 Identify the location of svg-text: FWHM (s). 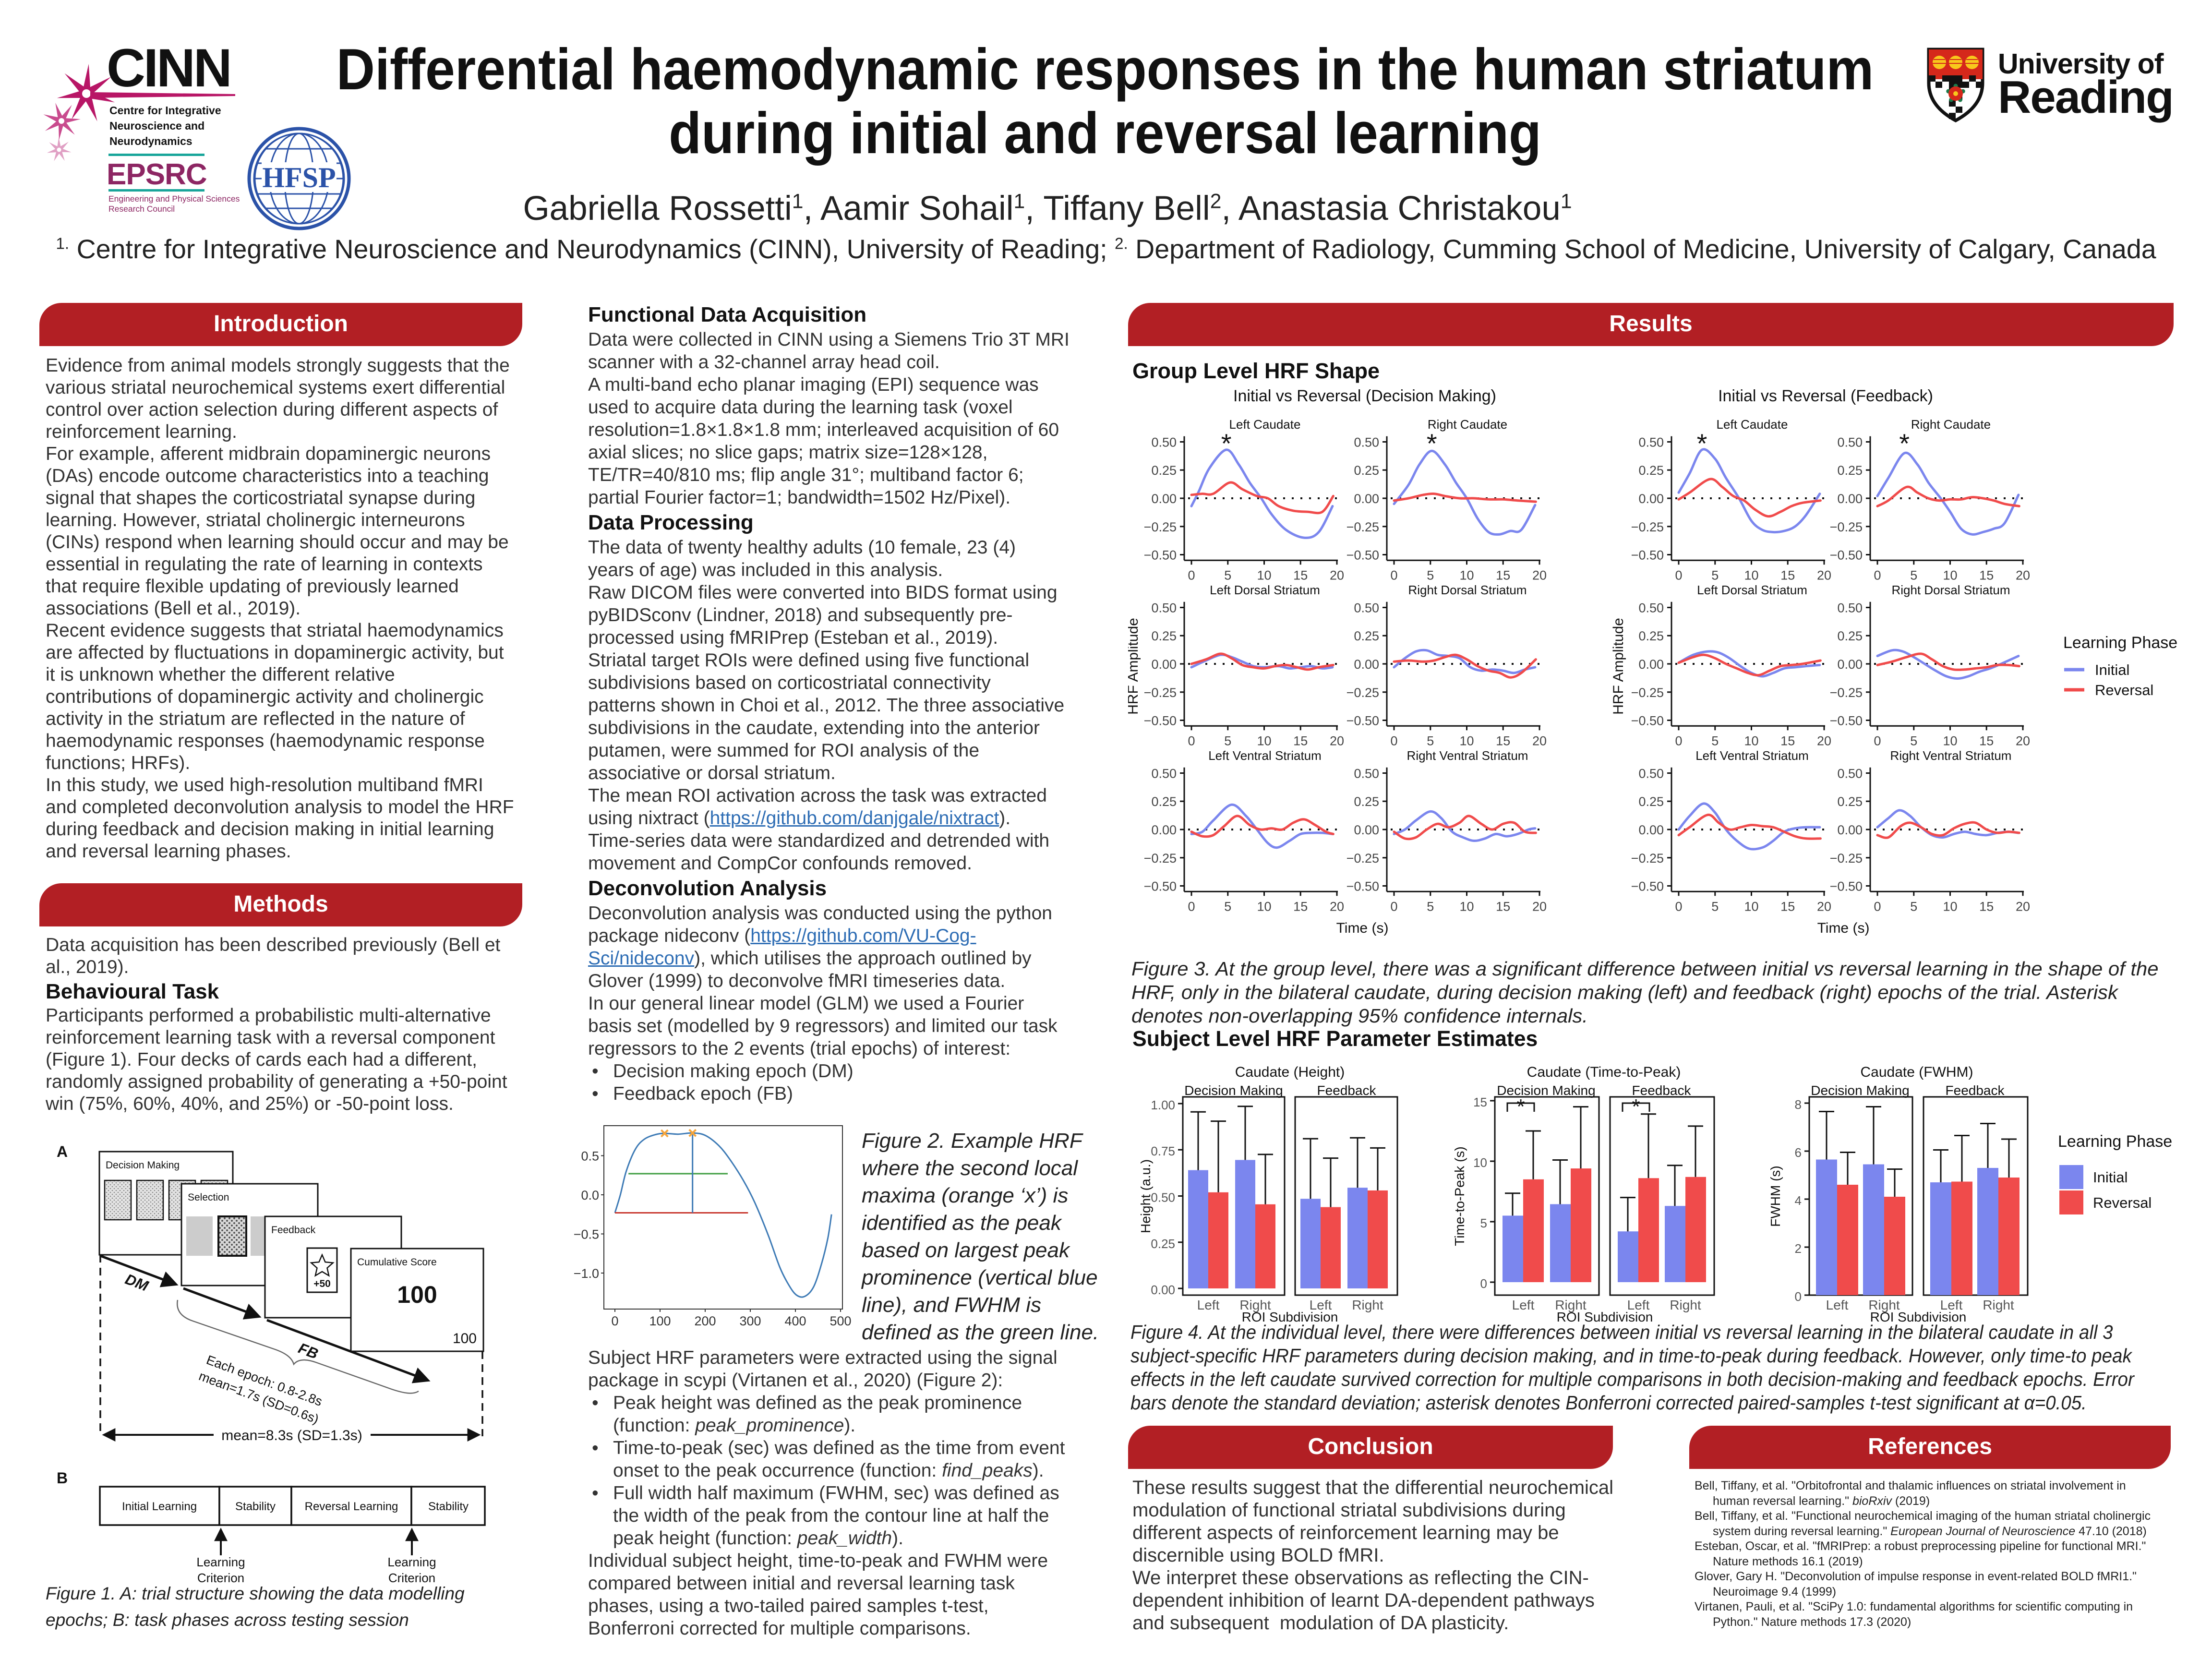
(1775, 1196).